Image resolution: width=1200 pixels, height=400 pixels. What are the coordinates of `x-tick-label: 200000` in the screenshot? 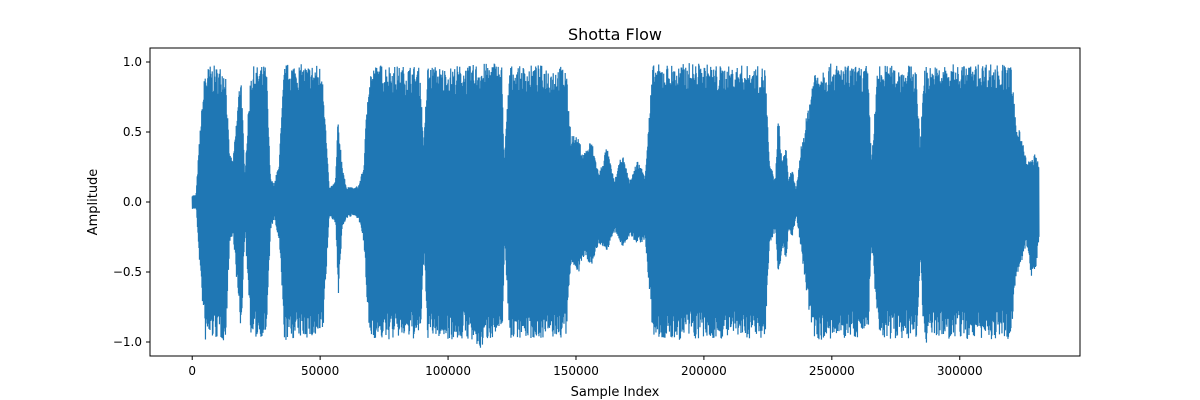 It's located at (704, 371).